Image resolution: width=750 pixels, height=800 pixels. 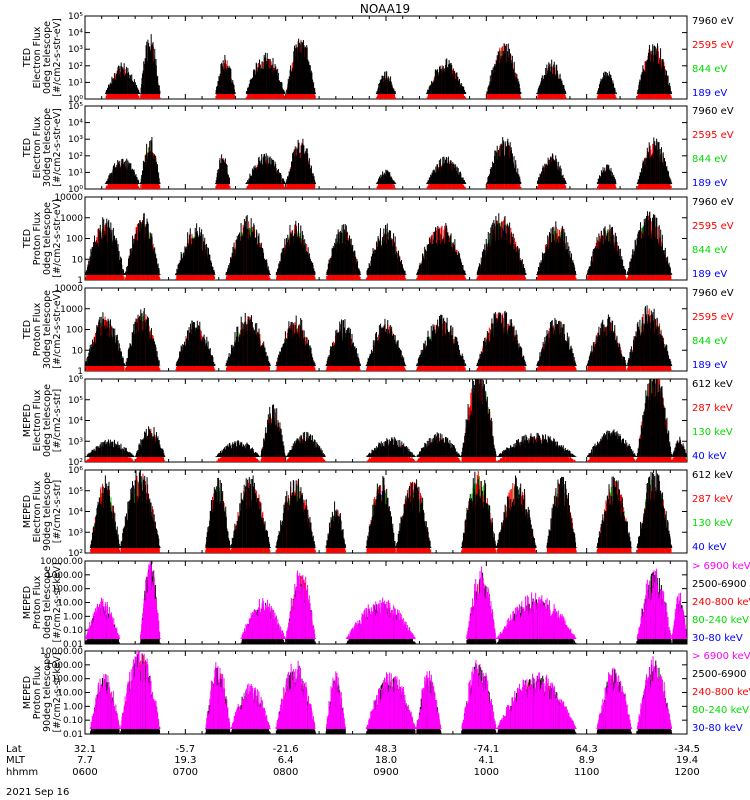 I want to click on figure-title: NOAA19, so click(x=385, y=9).